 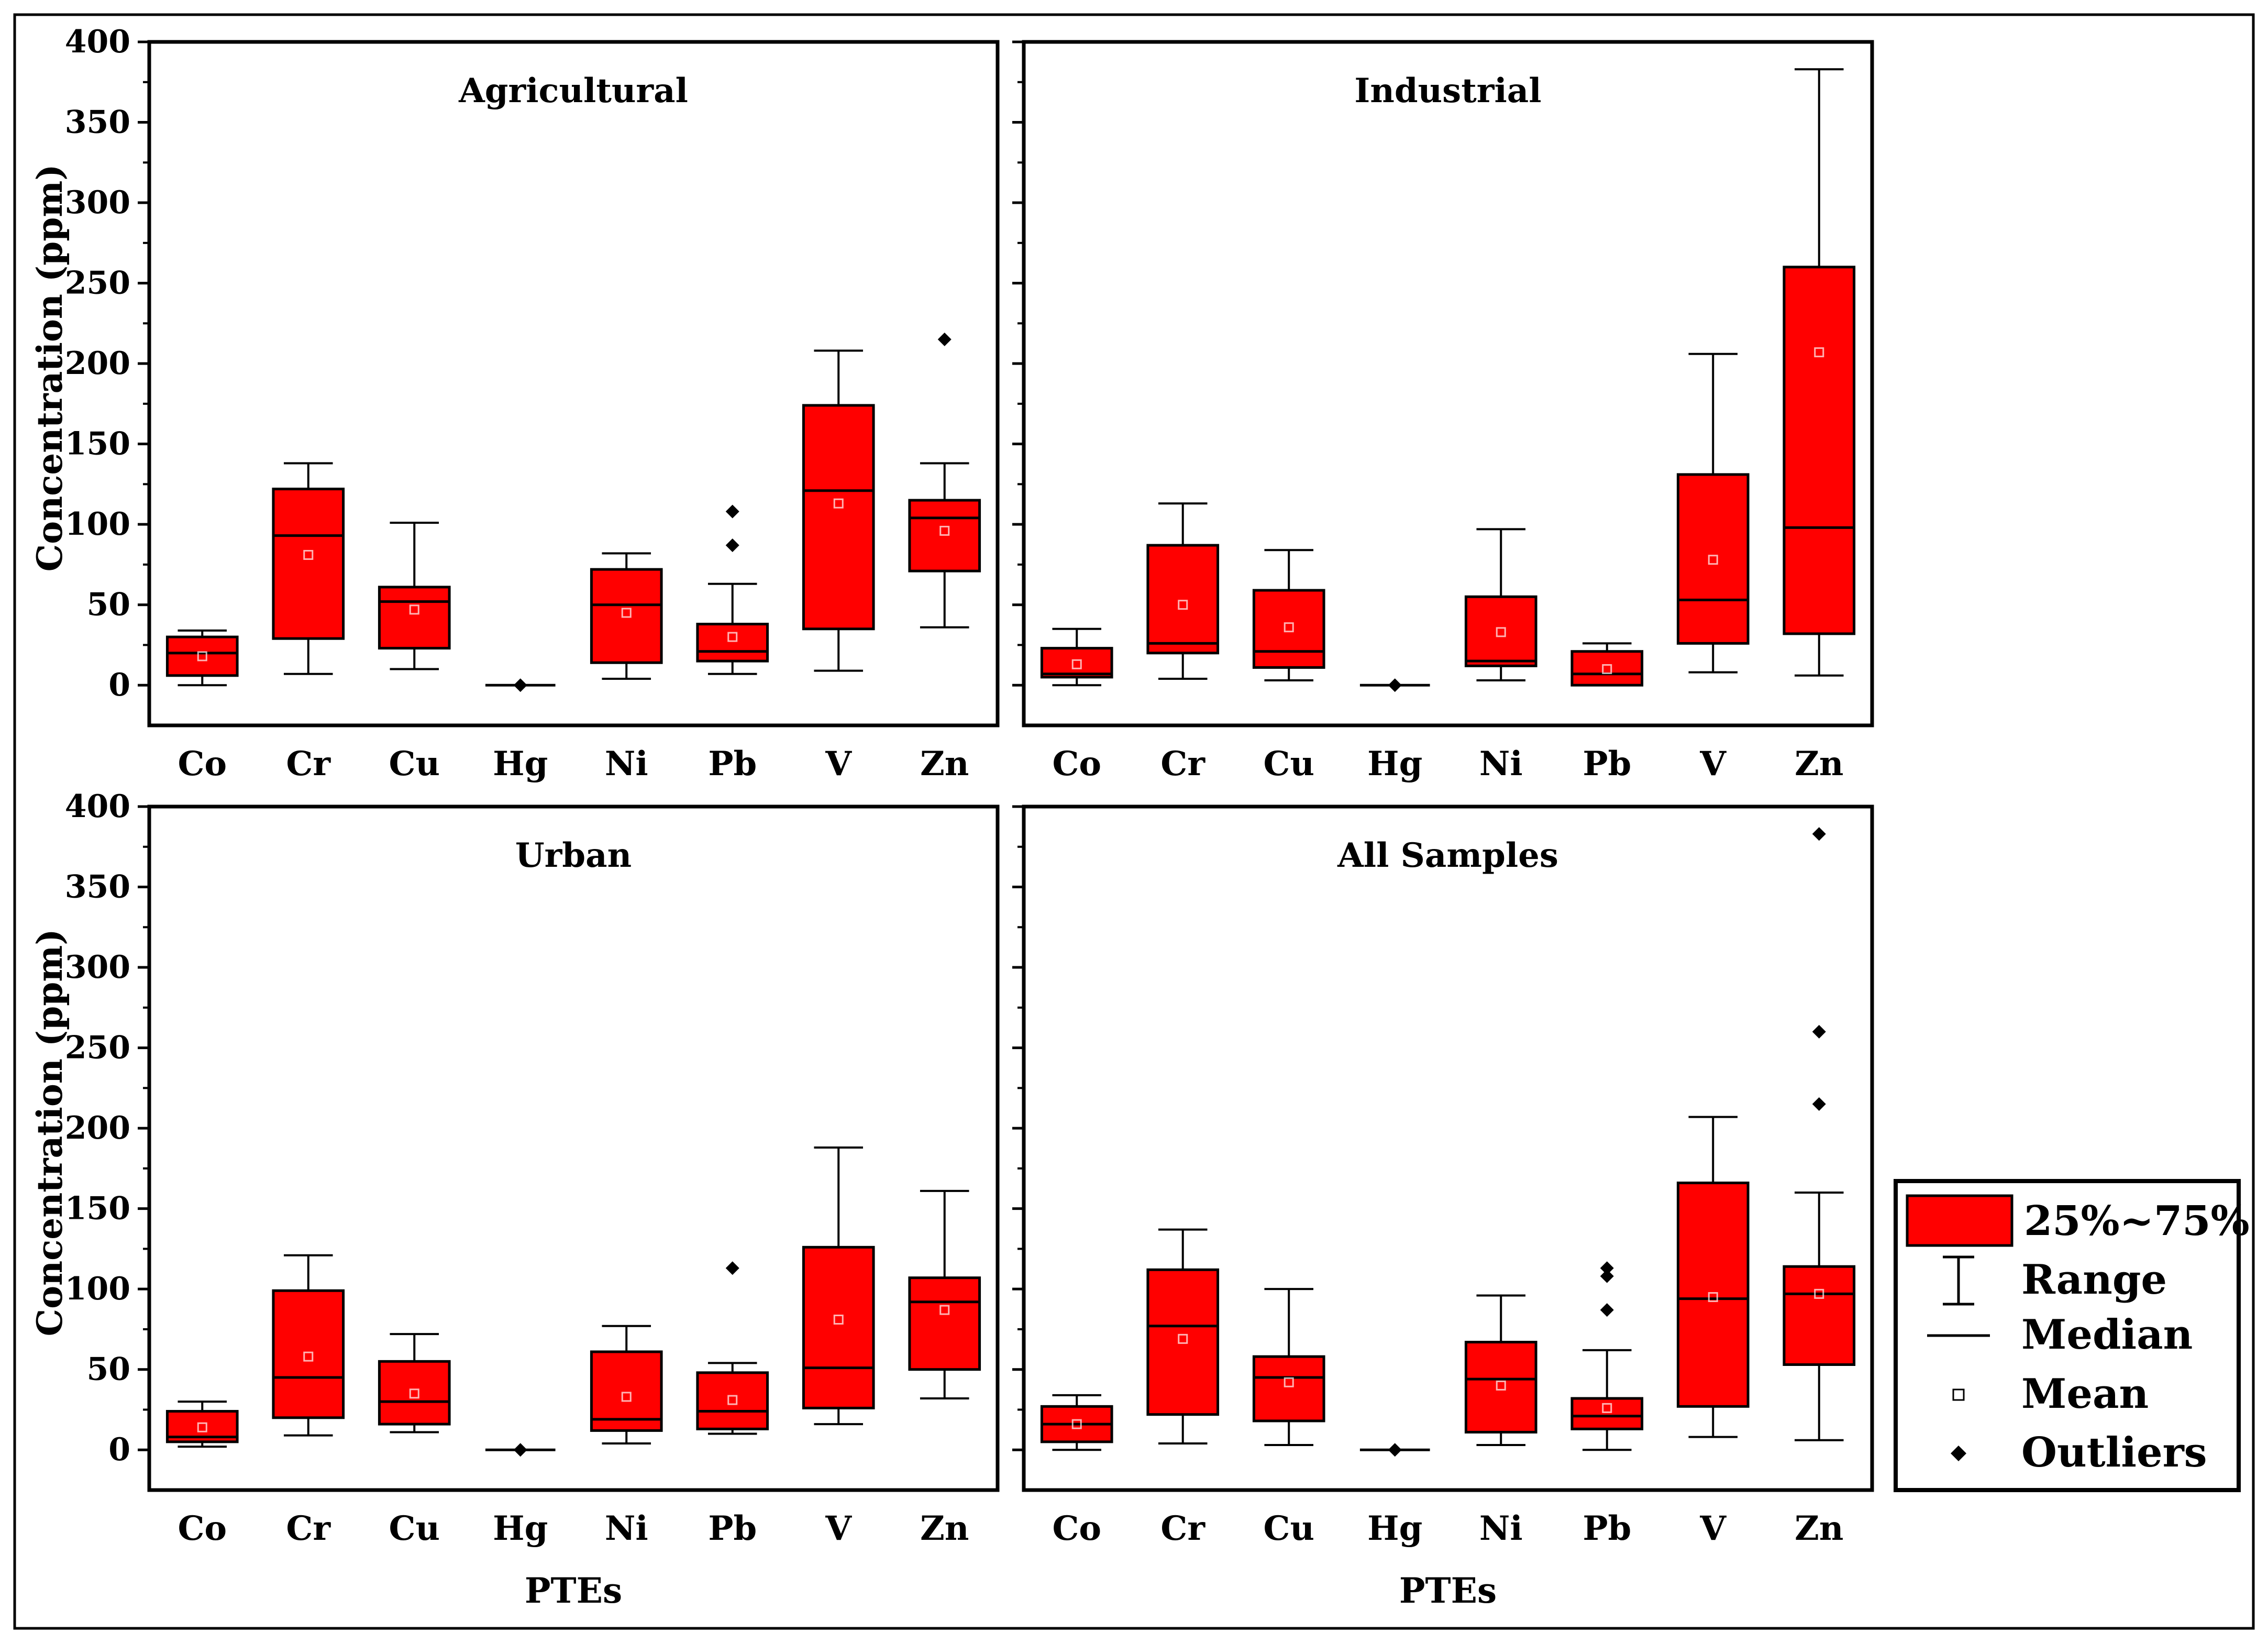 I want to click on y-axis-title: Concentration (ppm), so click(x=49, y=368).